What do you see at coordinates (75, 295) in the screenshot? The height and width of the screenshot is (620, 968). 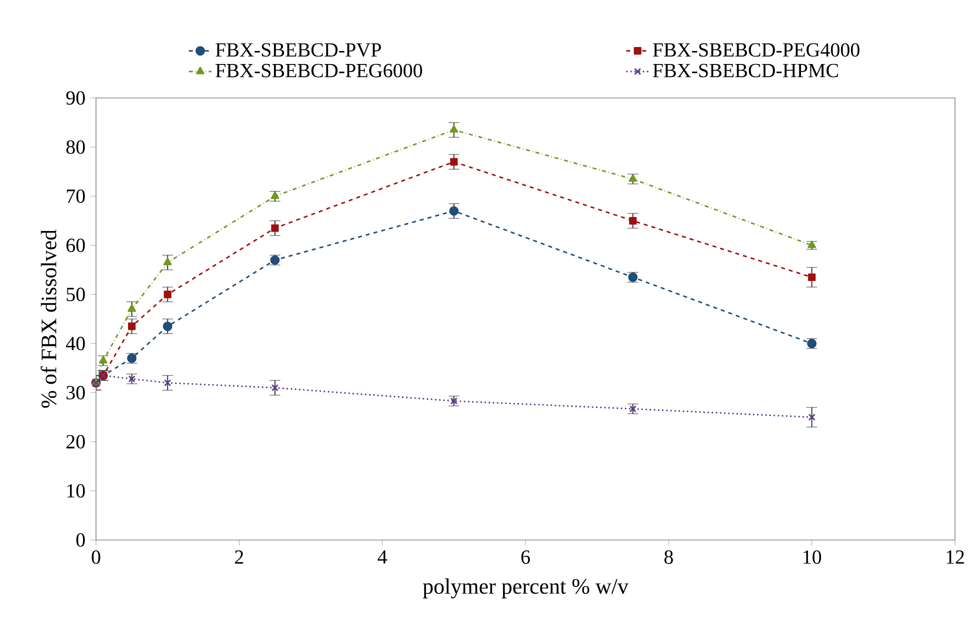 I see `y-tick-label: 50` at bounding box center [75, 295].